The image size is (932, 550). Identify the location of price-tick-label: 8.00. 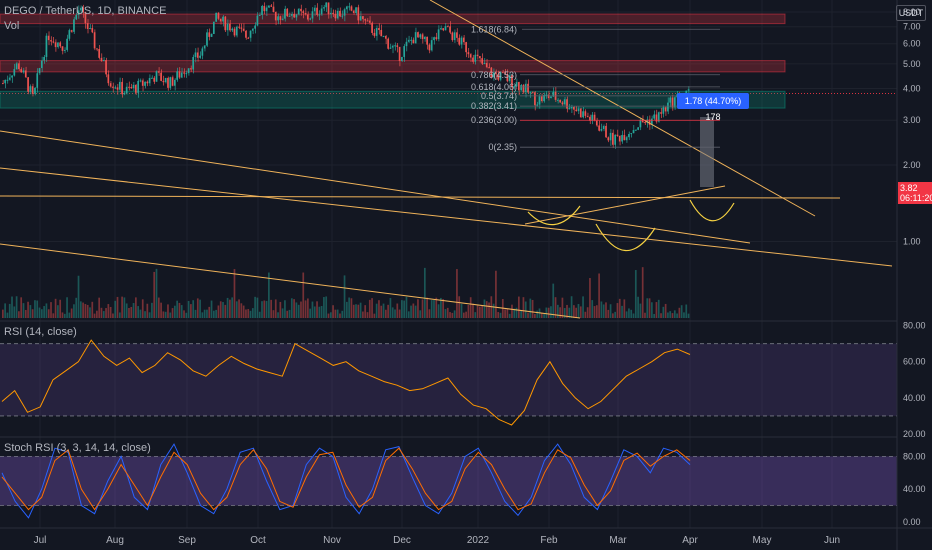
(912, 12).